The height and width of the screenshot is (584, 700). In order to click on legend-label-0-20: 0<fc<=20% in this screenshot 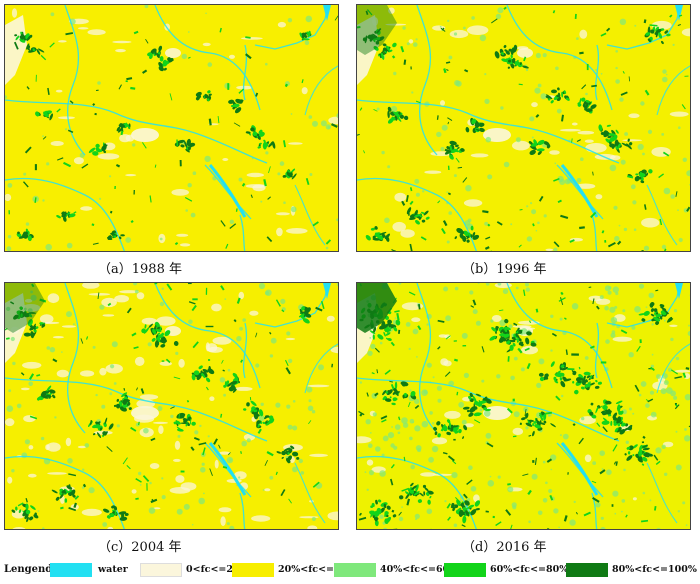, I will do `click(217, 569)`.